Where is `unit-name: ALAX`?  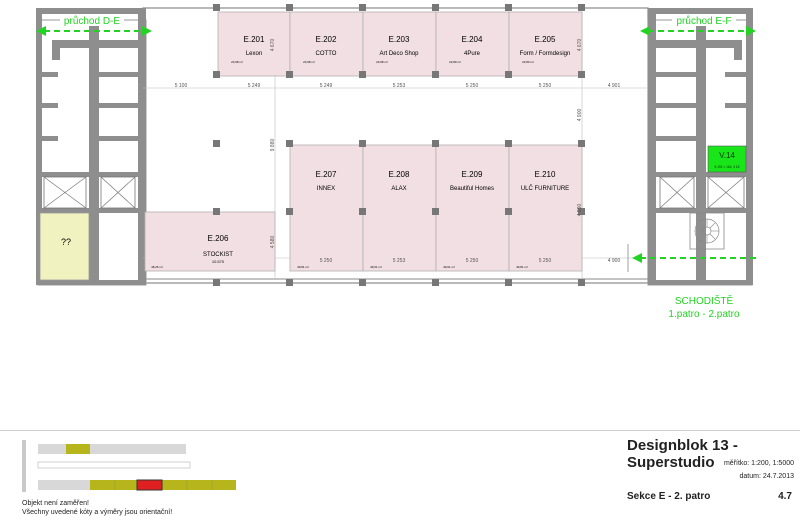
unit-name: ALAX is located at coordinates (398, 189).